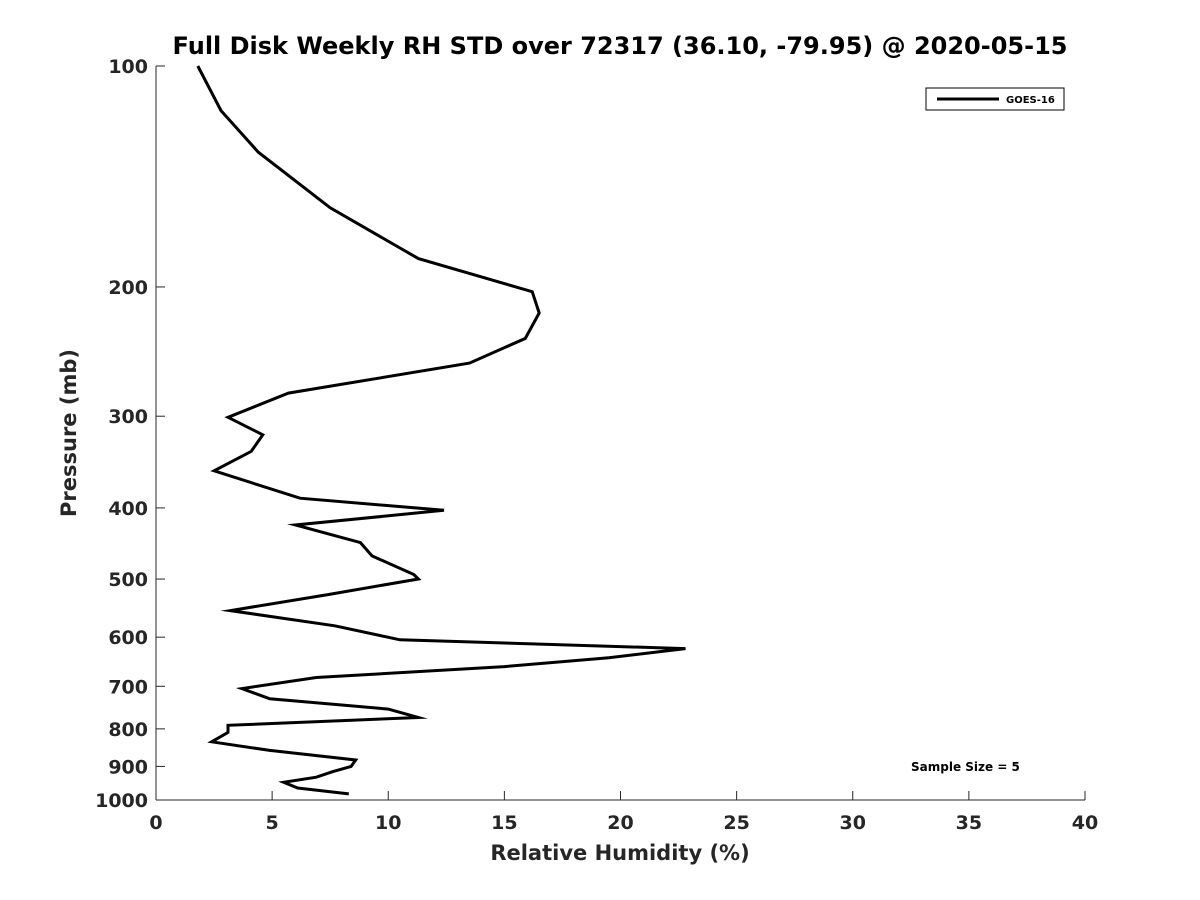  Describe the element at coordinates (969, 823) in the screenshot. I see `x-tick-label: 35` at that location.